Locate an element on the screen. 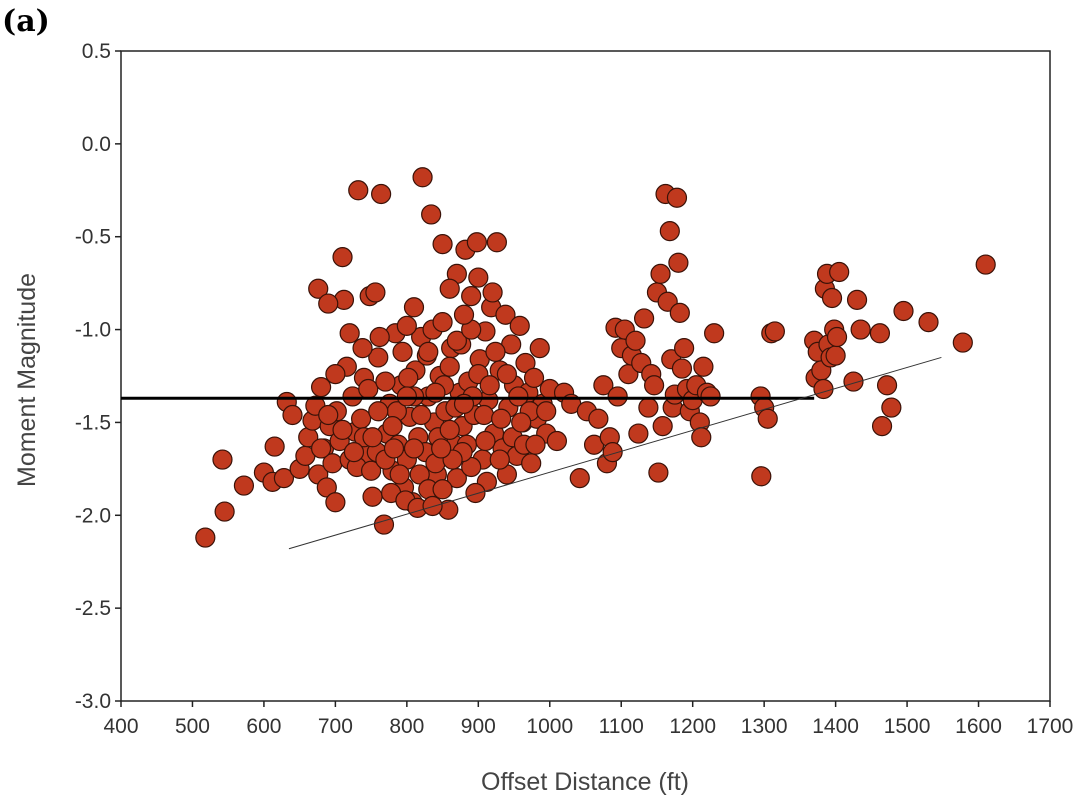 This screenshot has height=810, width=1090. y-axis: 0.5 0.0 -0.5 -1.0 -1.5 -2.0 -2.5 -3.0 is located at coordinates (98, 376).